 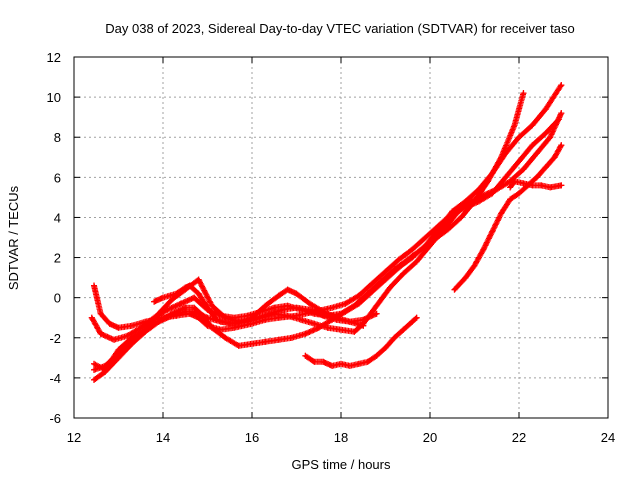 What do you see at coordinates (74, 437) in the screenshot?
I see `x-tick-label: 12` at bounding box center [74, 437].